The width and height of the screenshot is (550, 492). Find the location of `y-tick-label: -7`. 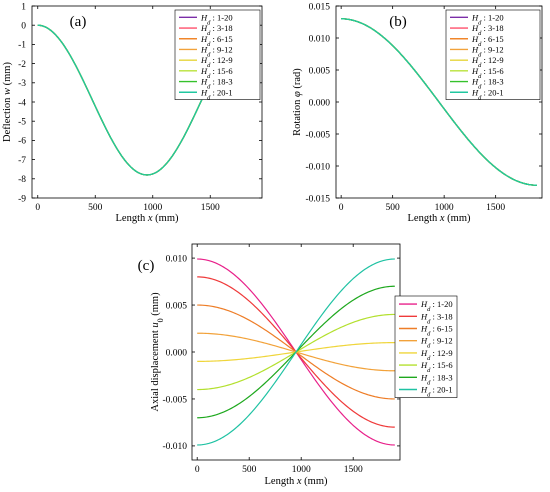

y-tick-label: -7 is located at coordinates (22, 161).